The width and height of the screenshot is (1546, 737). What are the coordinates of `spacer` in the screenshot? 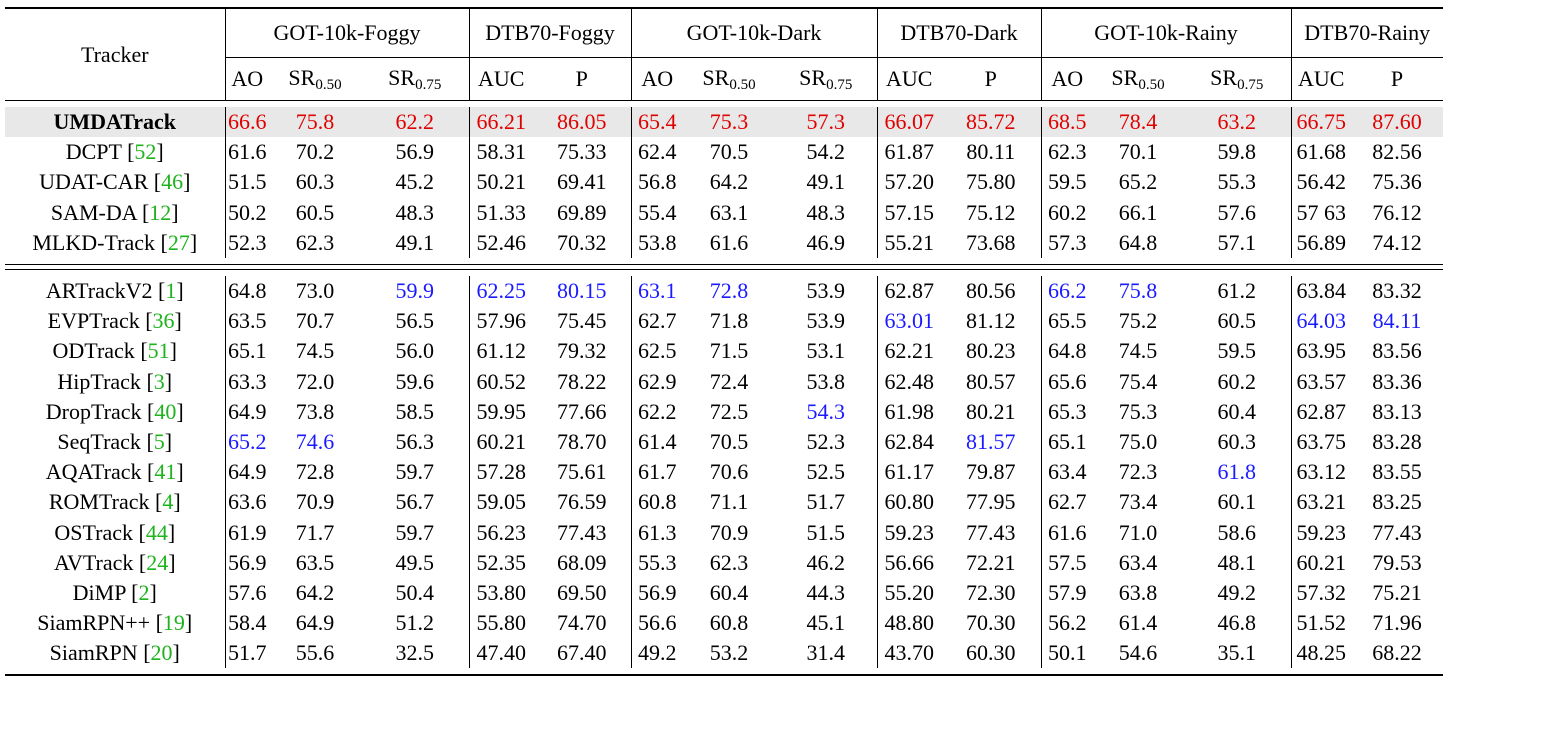 It's located at (724, 671).